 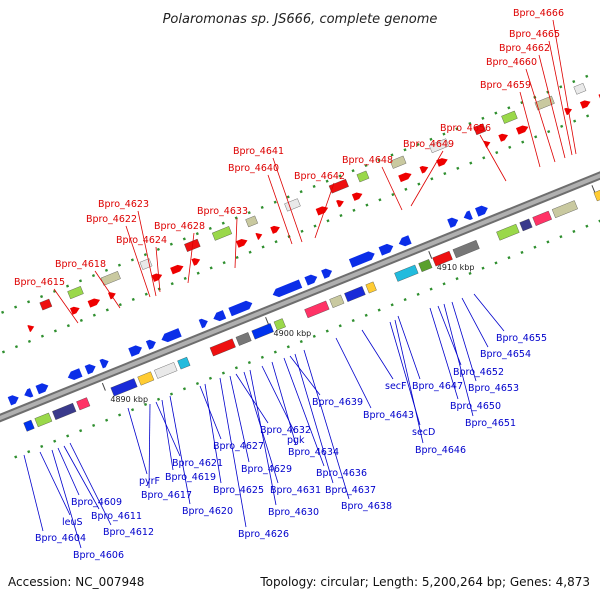 What do you see at coordinates (505, 354) in the screenshot?
I see `gene-label-bottom: Bpro_4654` at bounding box center [505, 354].